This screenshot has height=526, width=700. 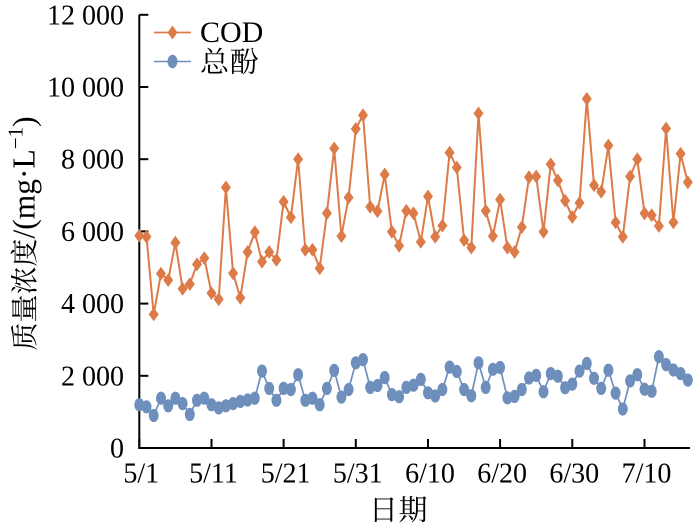 What do you see at coordinates (231, 32) in the screenshot?
I see `svg-text: COD` at bounding box center [231, 32].